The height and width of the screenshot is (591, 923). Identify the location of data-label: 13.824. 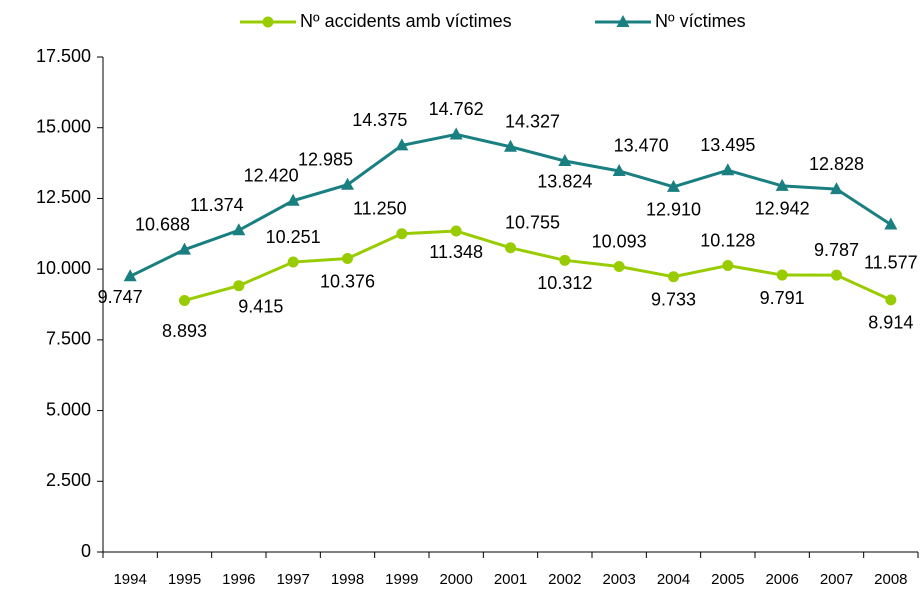
(564, 182).